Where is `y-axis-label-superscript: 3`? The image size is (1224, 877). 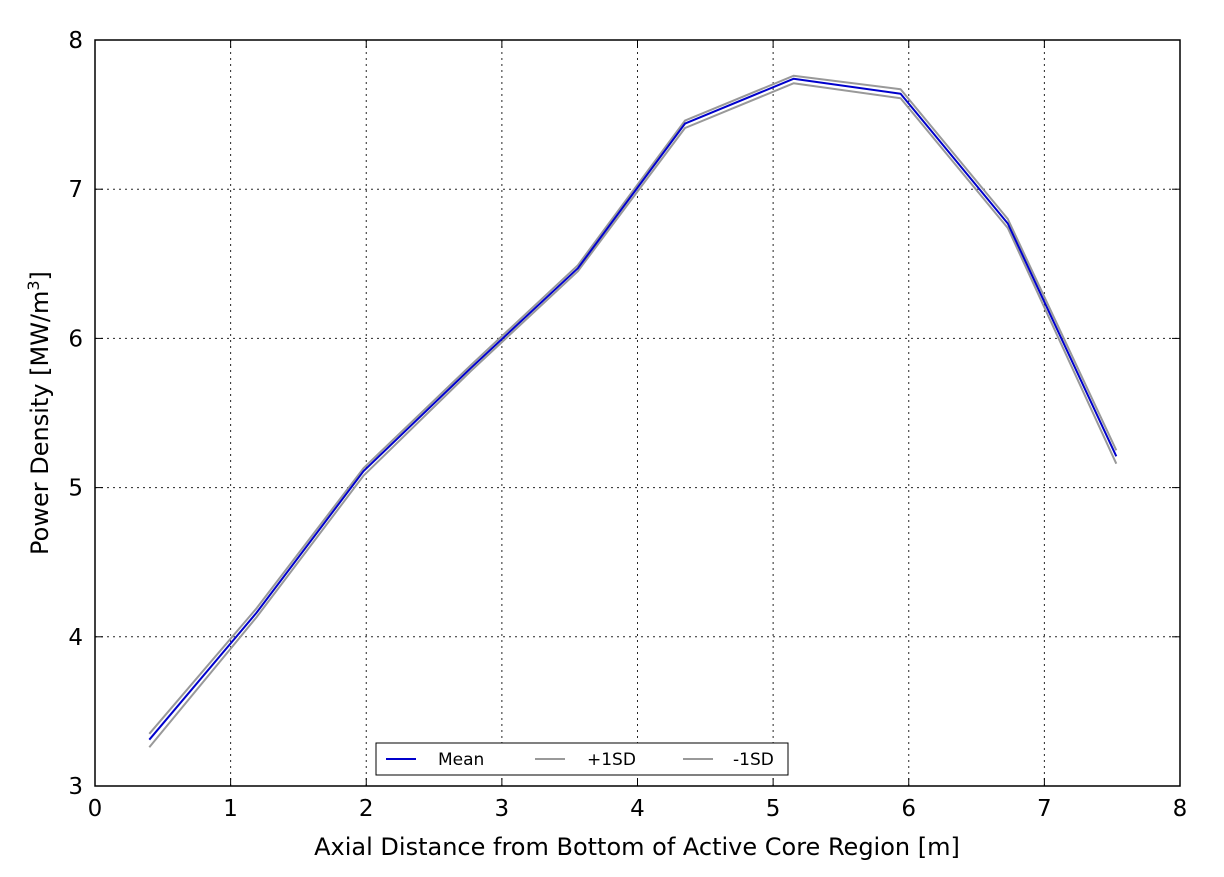
y-axis-label-superscript: 3 is located at coordinates (33, 285).